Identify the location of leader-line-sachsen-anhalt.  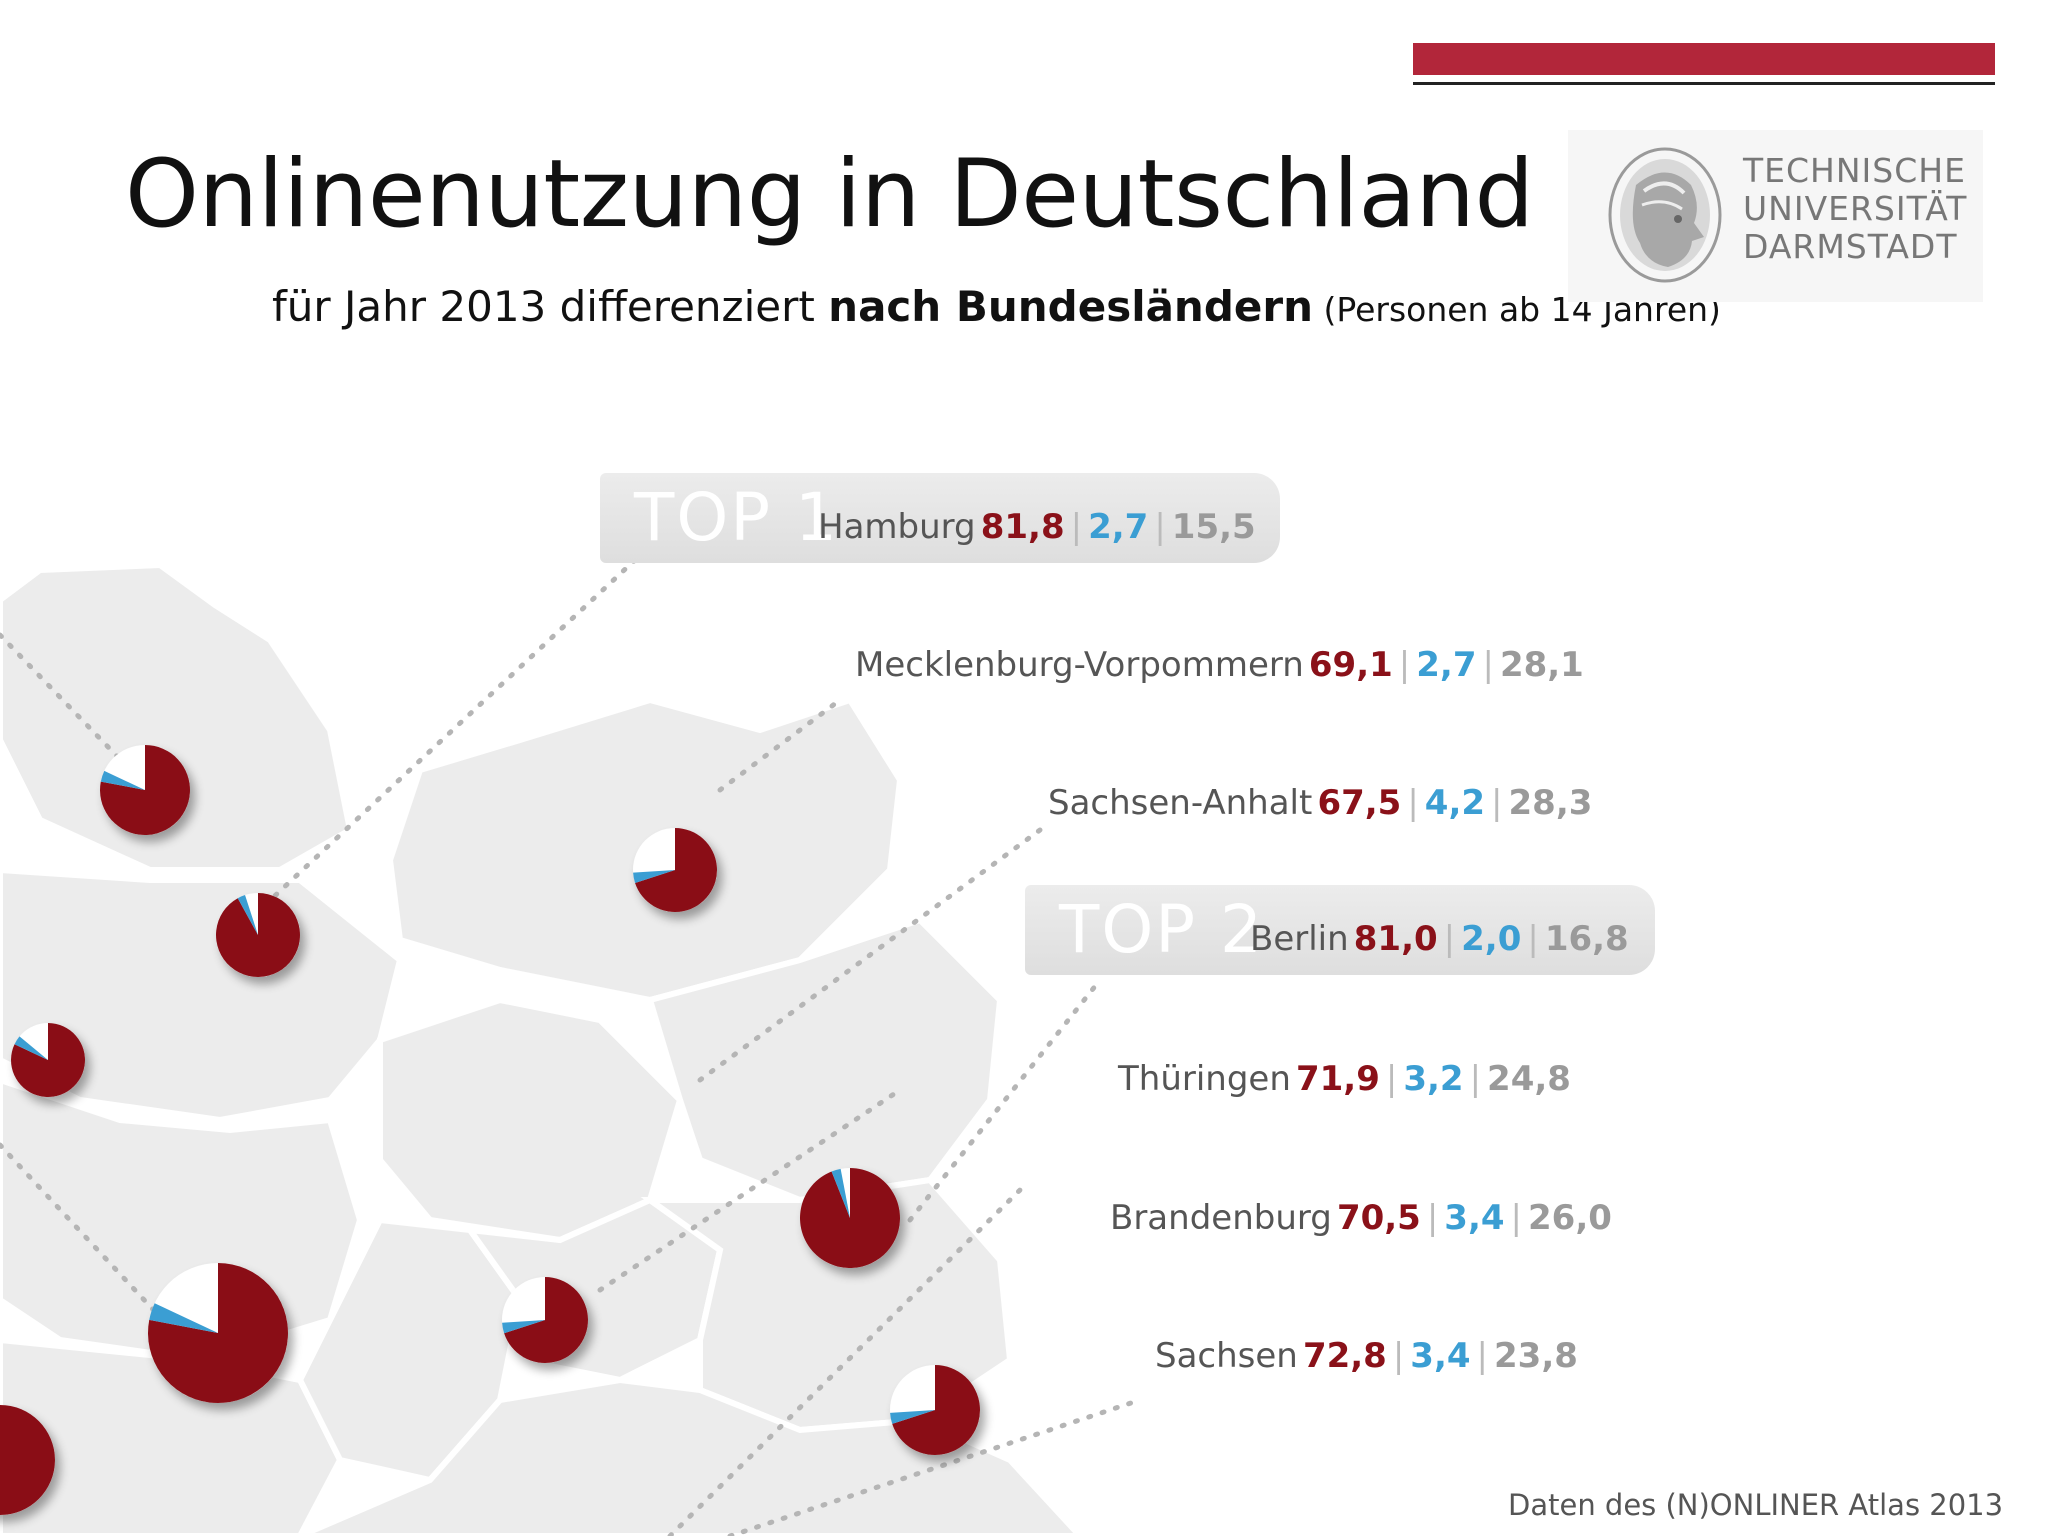
(870, 955).